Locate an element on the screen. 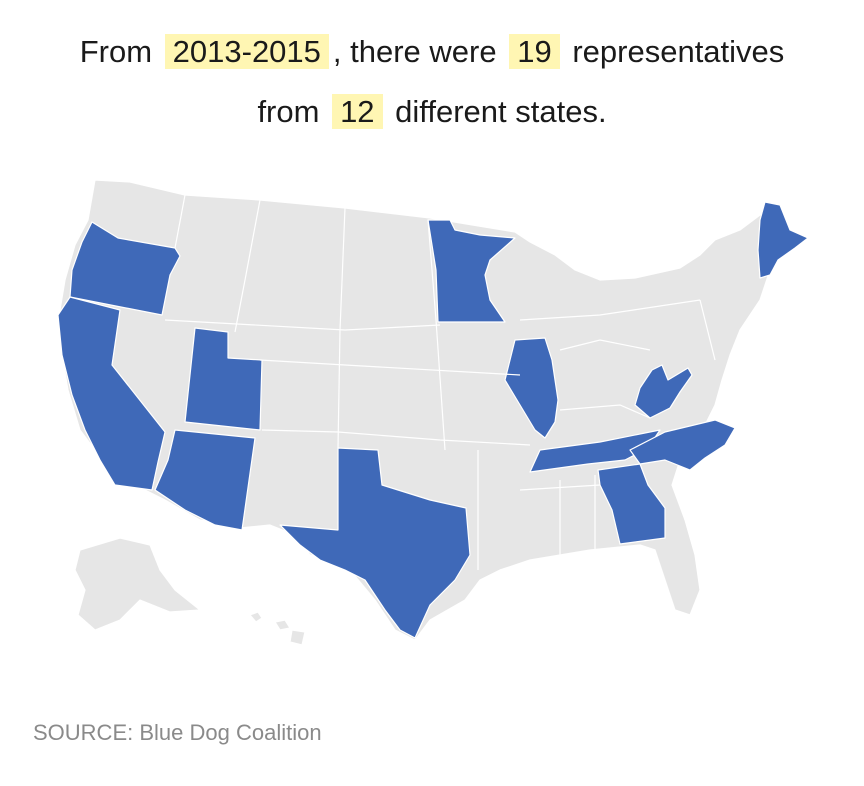 The height and width of the screenshot is (786, 864). headline-text: representatives is located at coordinates (678, 51).